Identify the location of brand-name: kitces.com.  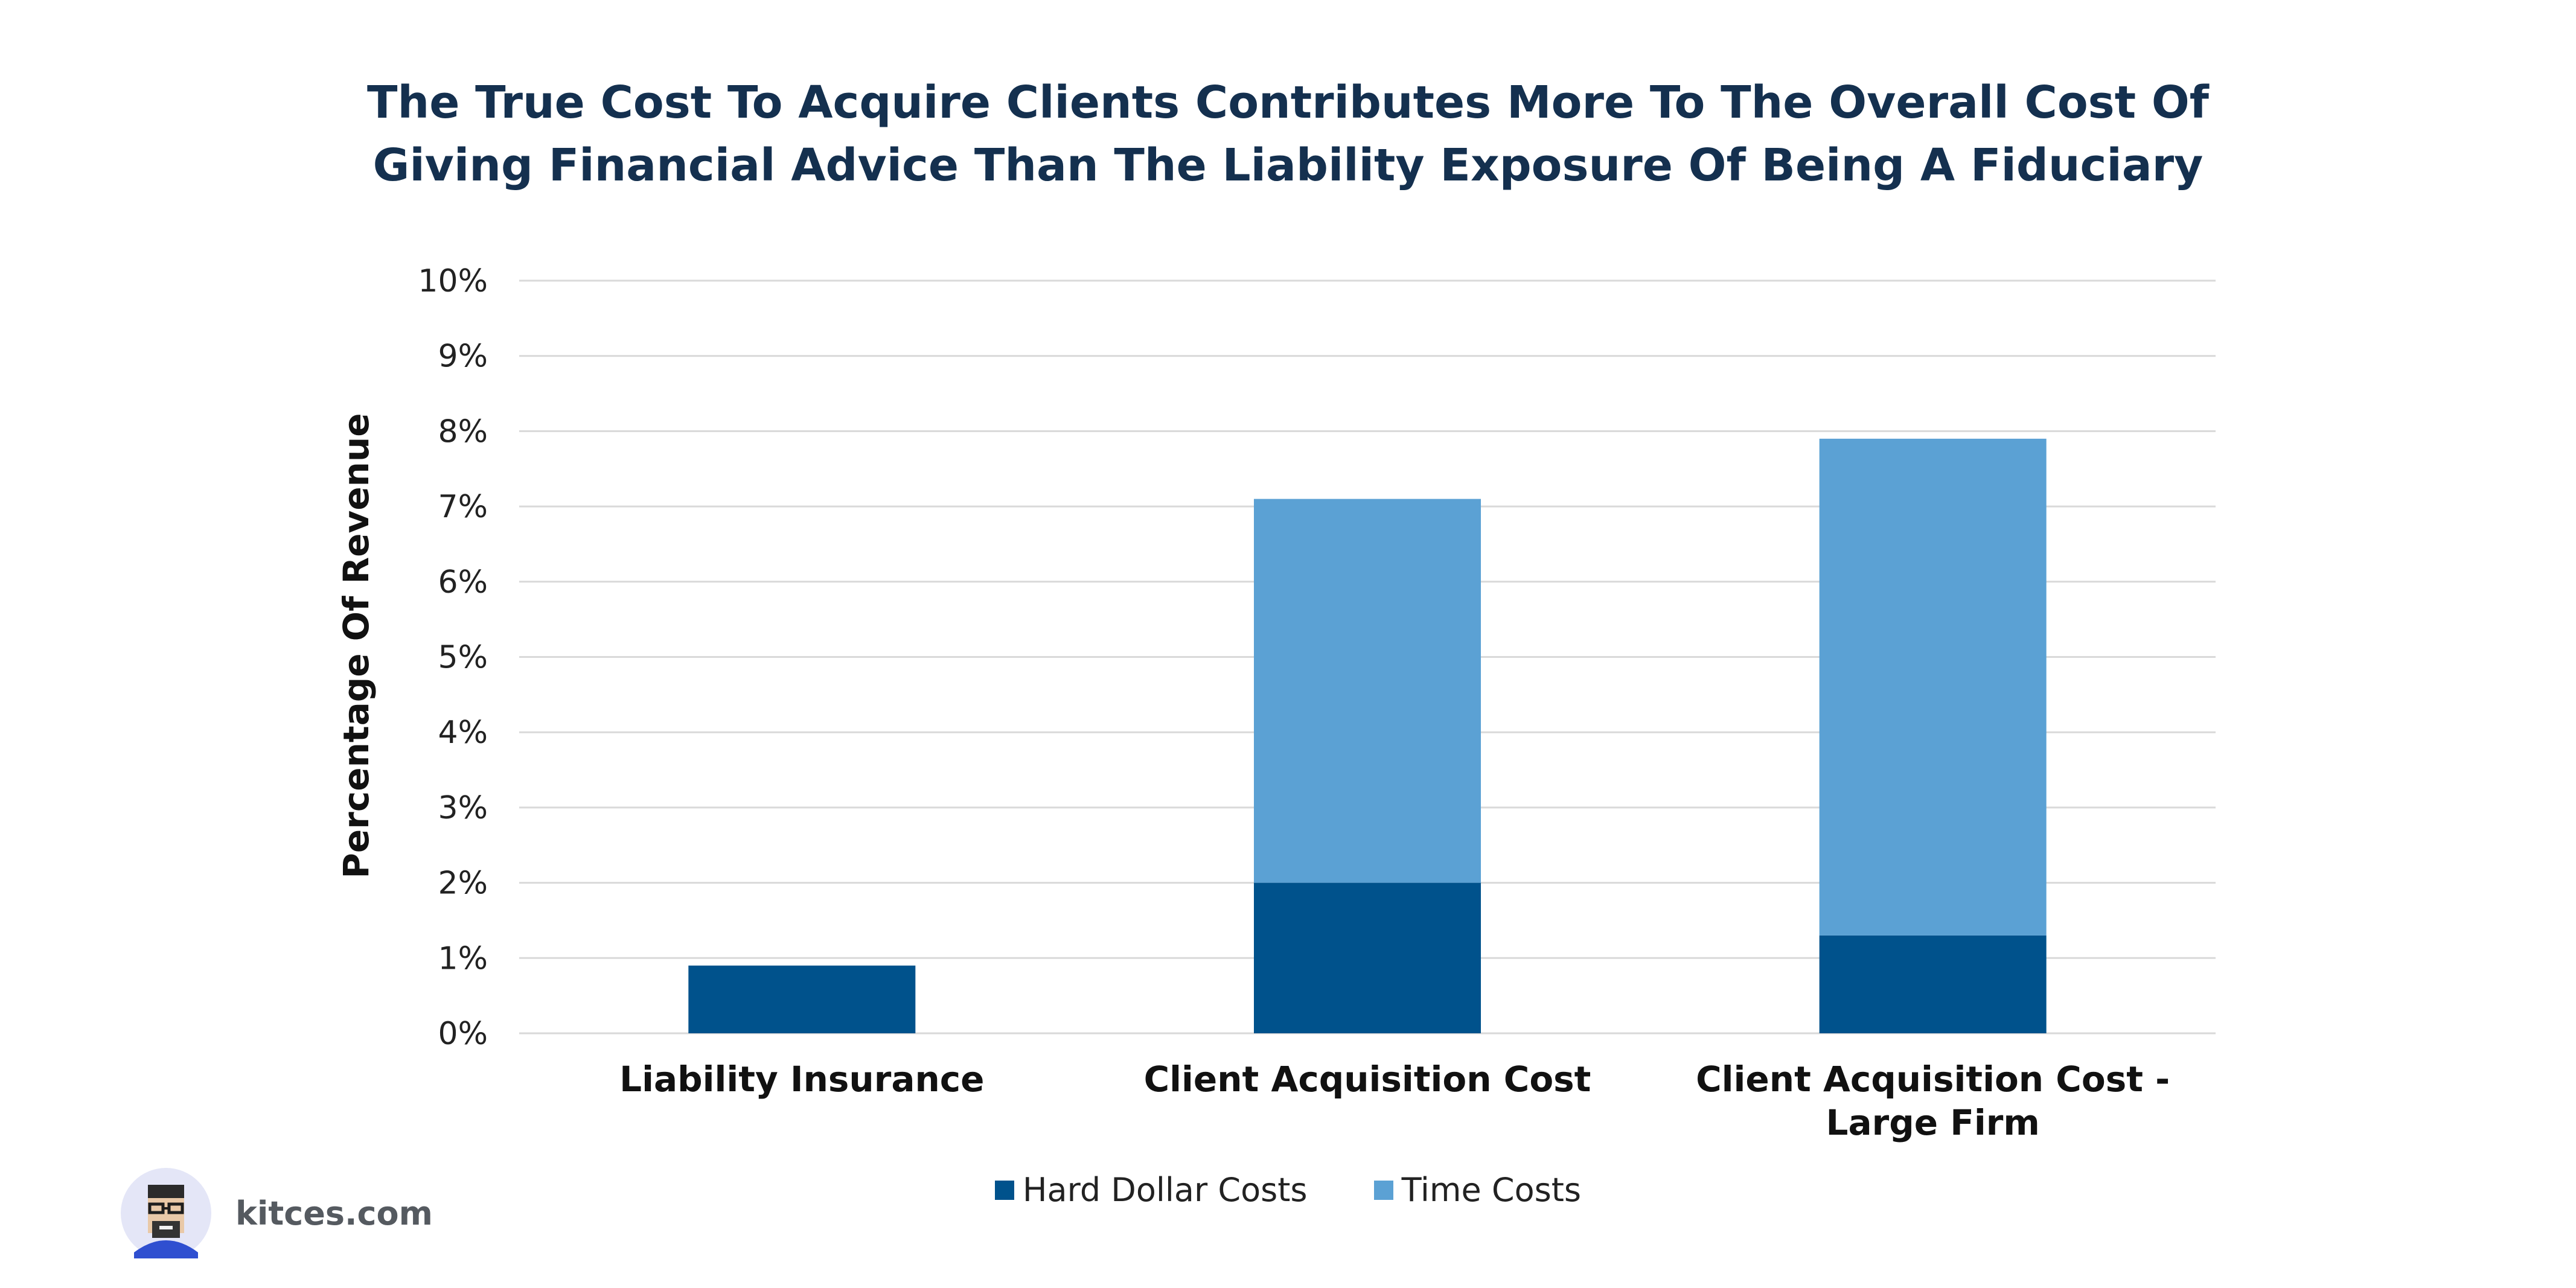
(334, 1213).